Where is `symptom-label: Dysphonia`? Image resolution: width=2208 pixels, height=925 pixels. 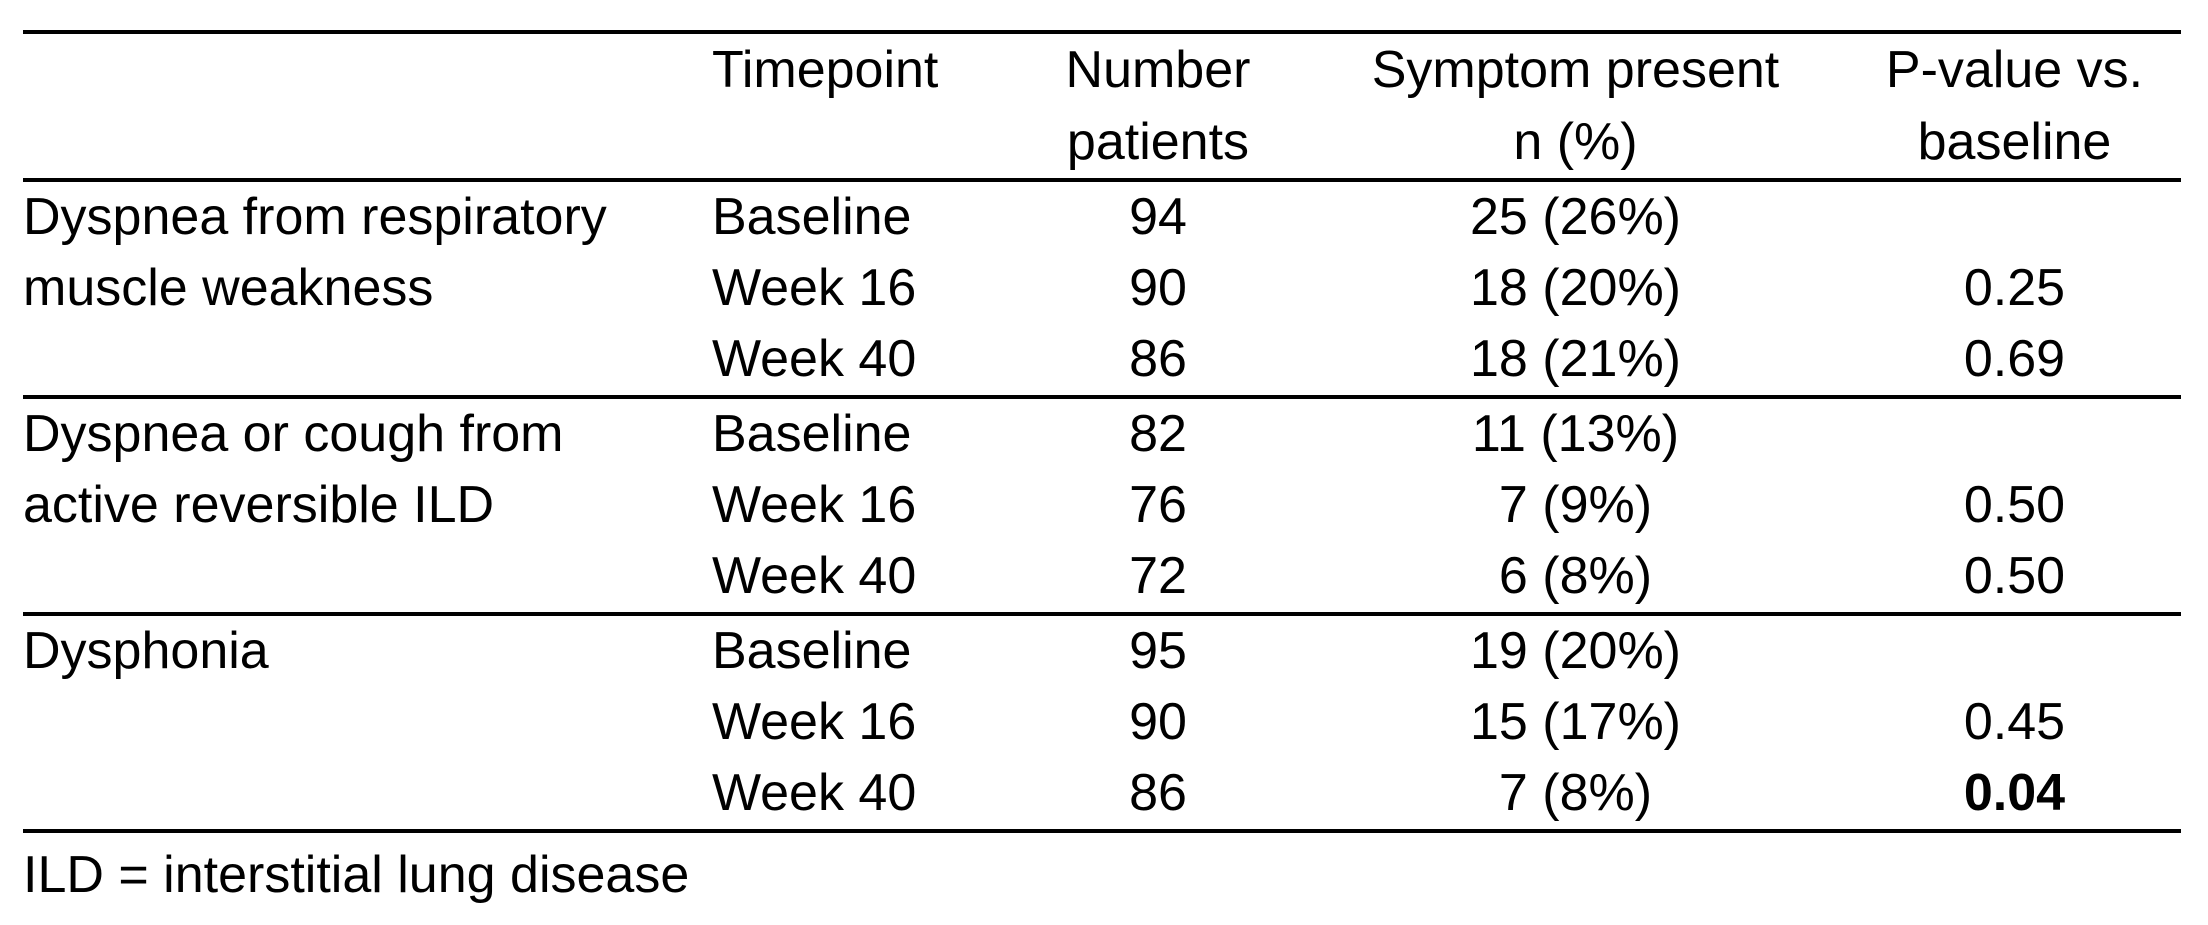 symptom-label: Dysphonia is located at coordinates (146, 651).